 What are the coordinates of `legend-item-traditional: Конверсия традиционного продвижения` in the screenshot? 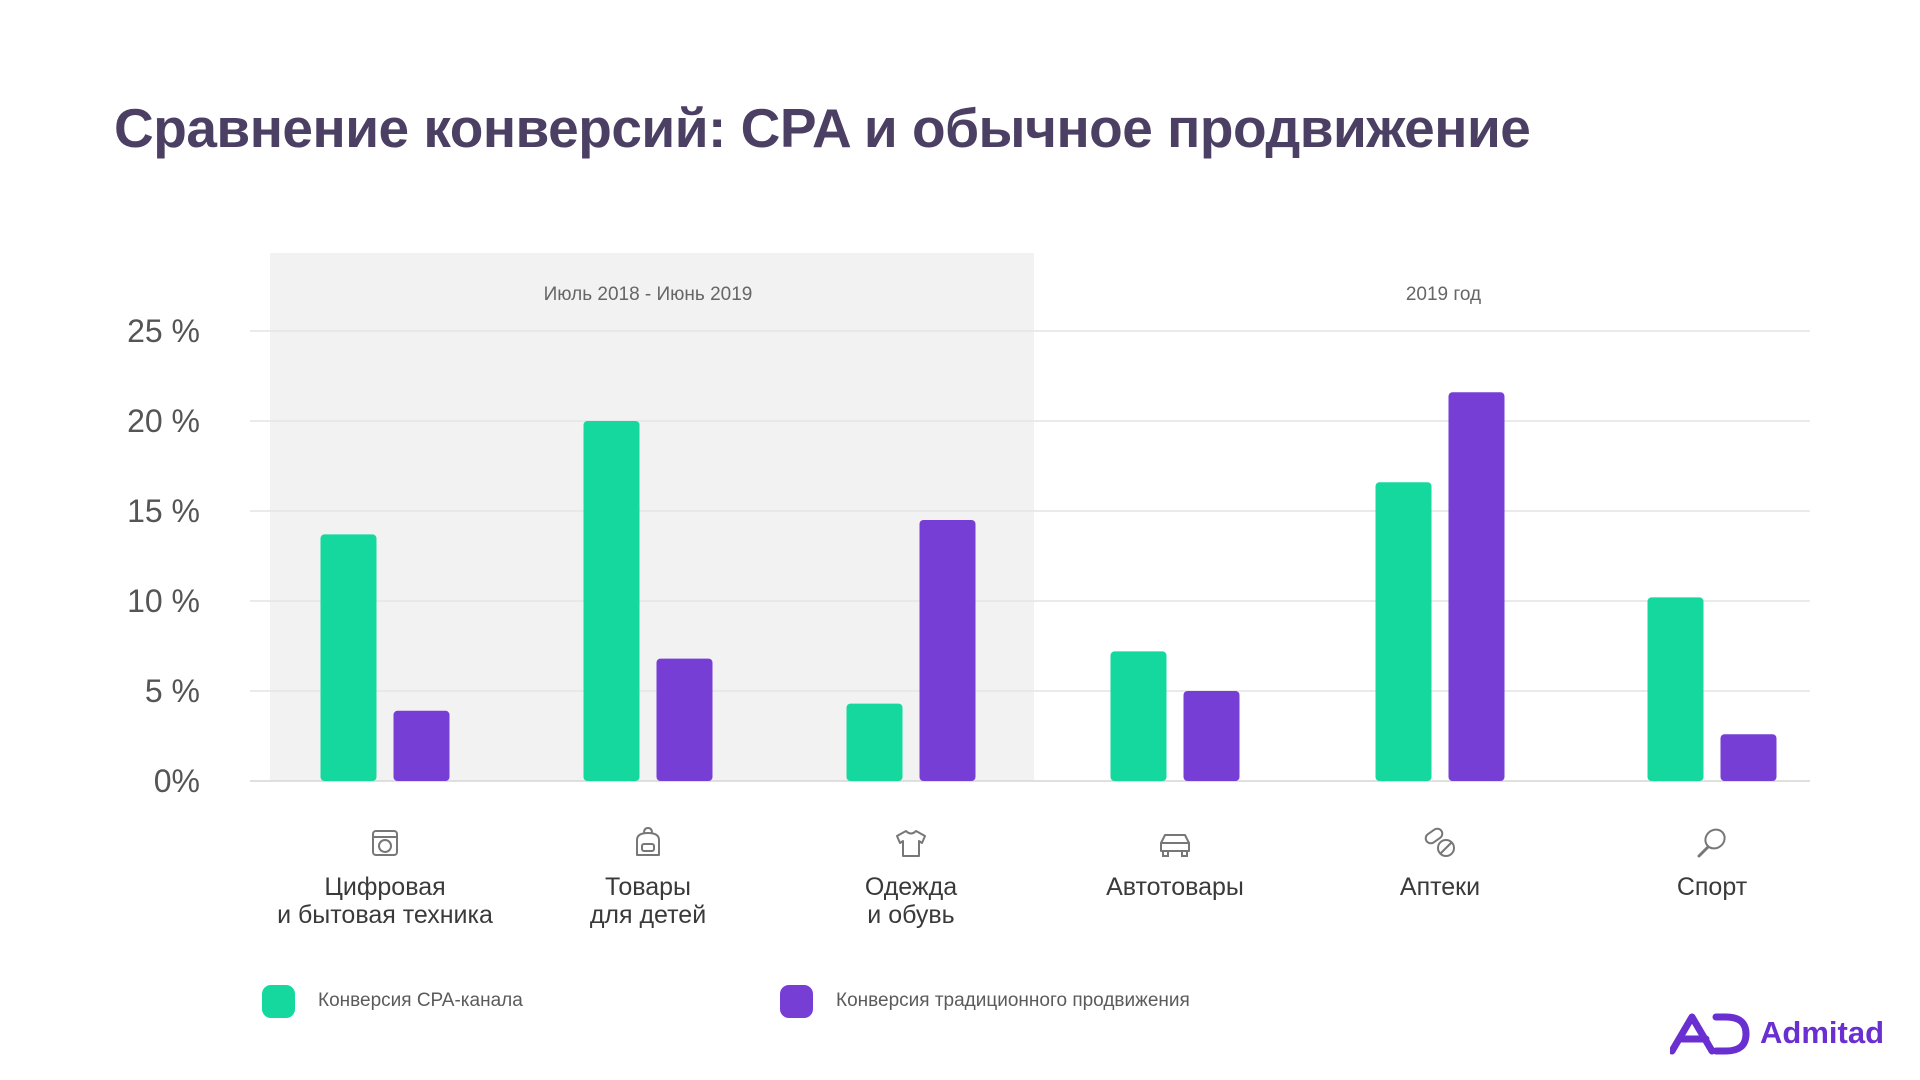 It's located at (985, 1001).